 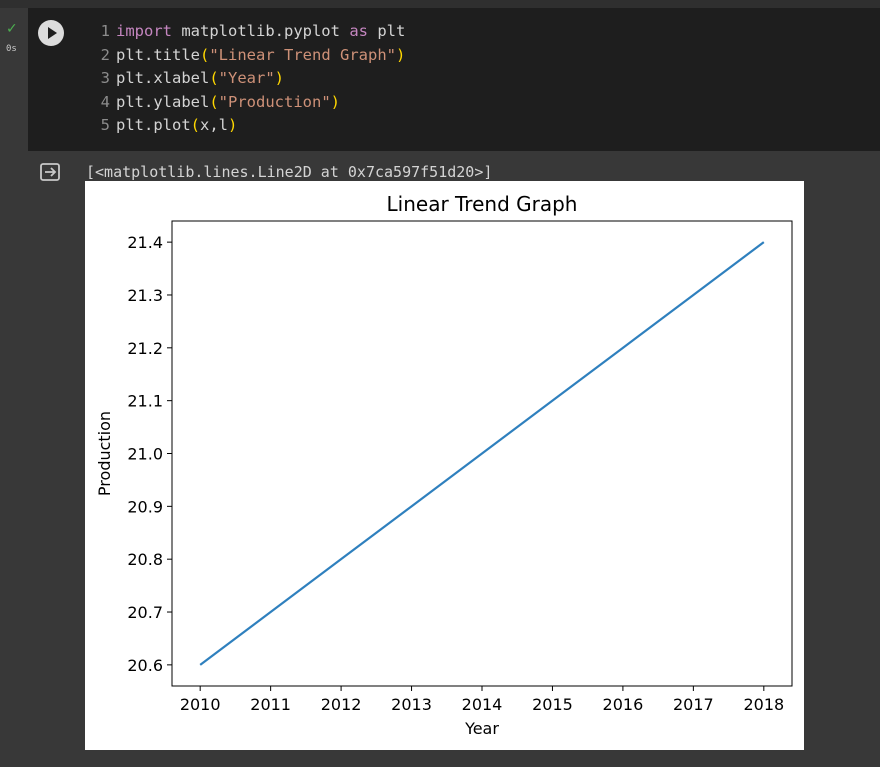 I want to click on y-tick-label: 20.8, so click(x=145, y=559).